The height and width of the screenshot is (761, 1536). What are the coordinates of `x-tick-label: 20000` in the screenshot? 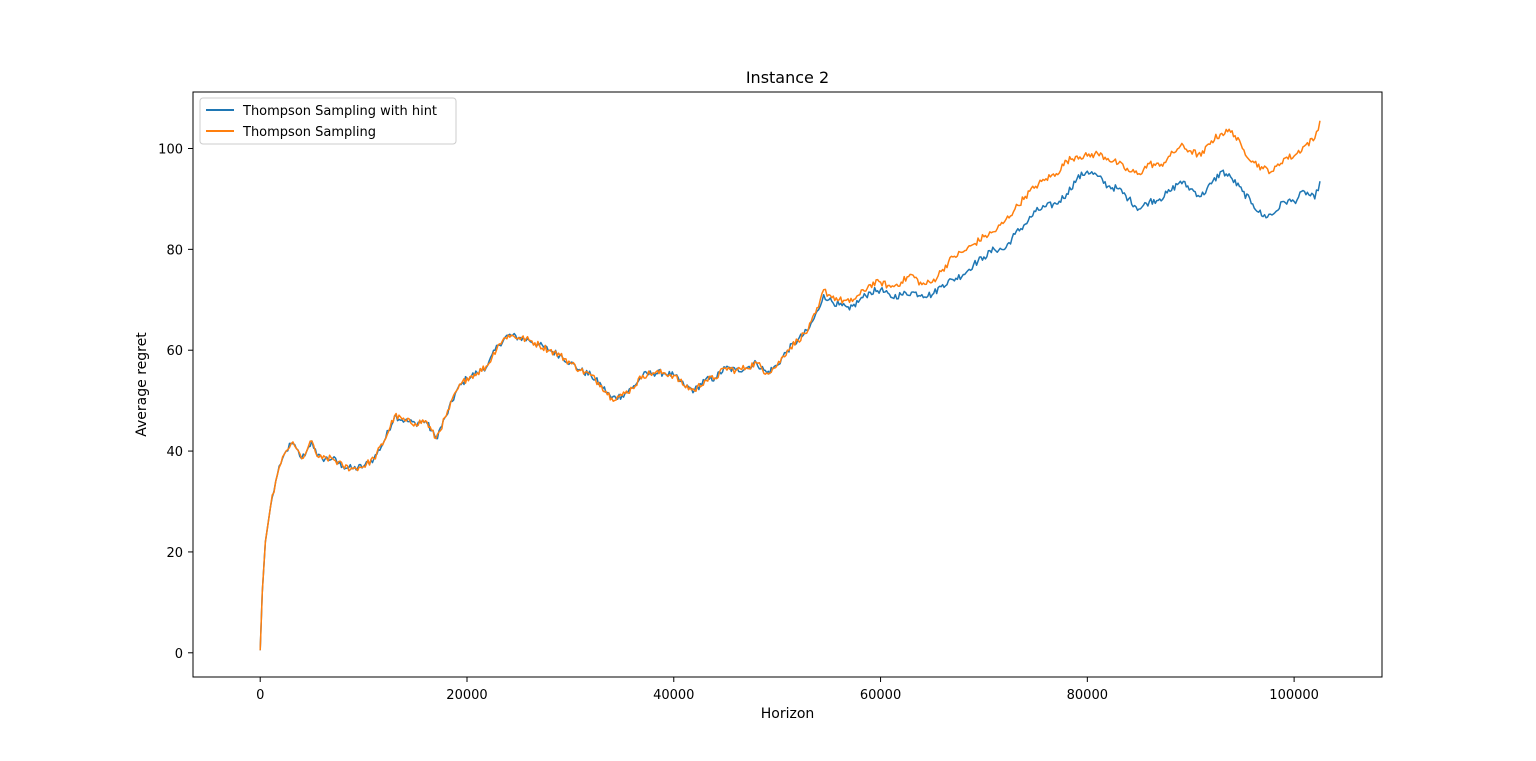 It's located at (466, 695).